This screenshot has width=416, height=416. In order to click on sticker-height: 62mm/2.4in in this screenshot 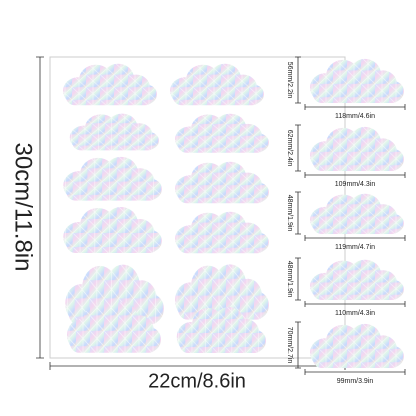, I will do `click(289, 148)`.